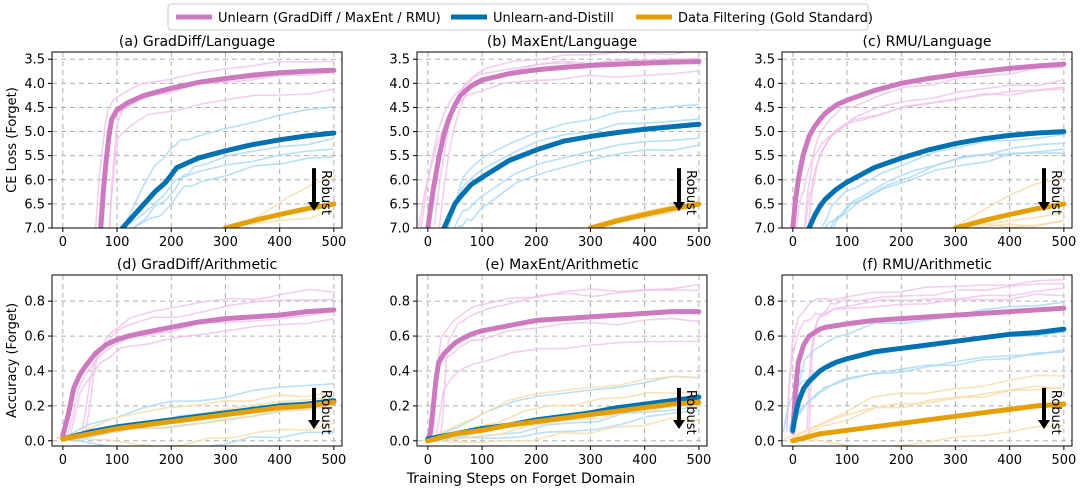 Image resolution: width=1080 pixels, height=492 pixels. Describe the element at coordinates (197, 265) in the screenshot. I see `panel-title: (d) GradDiff/Arithmetic` at that location.